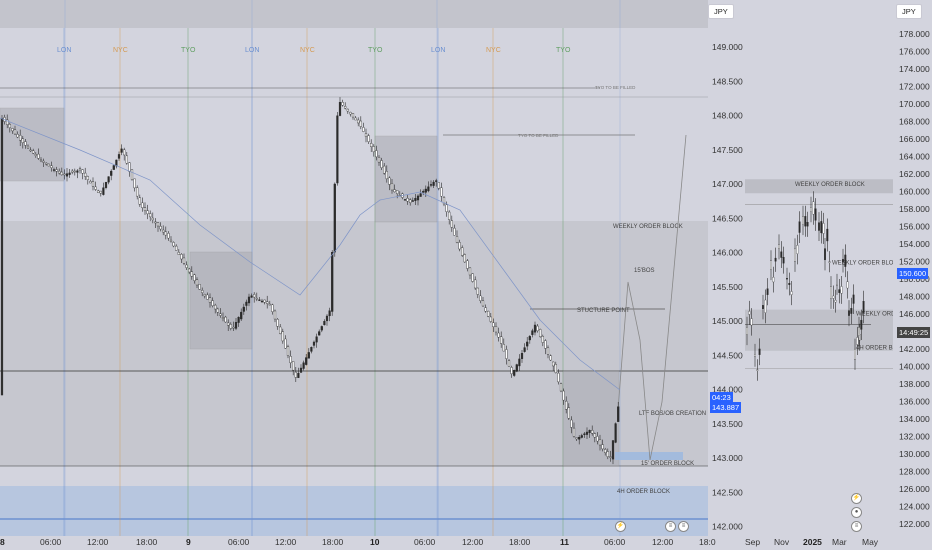 The width and height of the screenshot is (932, 550). What do you see at coordinates (909, 11) in the screenshot?
I see `currency-label-right: JPY` at bounding box center [909, 11].